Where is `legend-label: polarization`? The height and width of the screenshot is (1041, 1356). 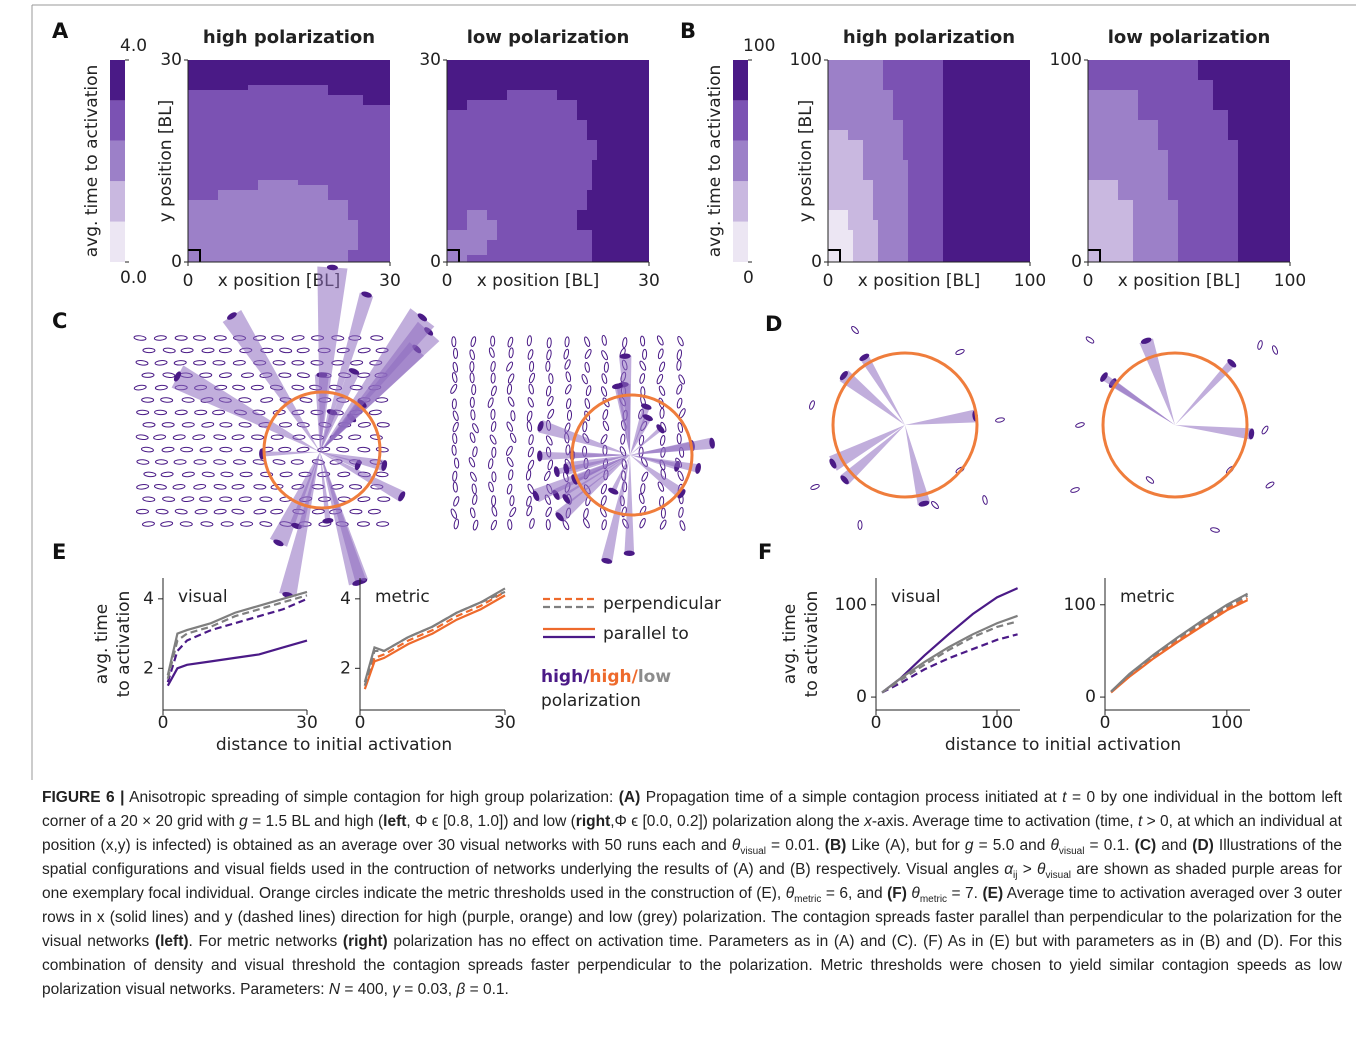
legend-label: polarization is located at coordinates (591, 701).